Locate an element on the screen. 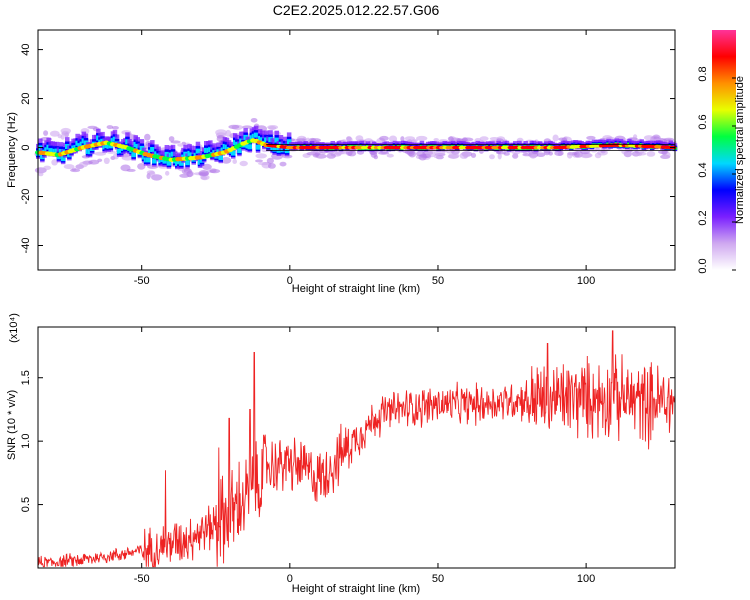 The image size is (750, 600). y-tick-label: -20 is located at coordinates (26, 197).